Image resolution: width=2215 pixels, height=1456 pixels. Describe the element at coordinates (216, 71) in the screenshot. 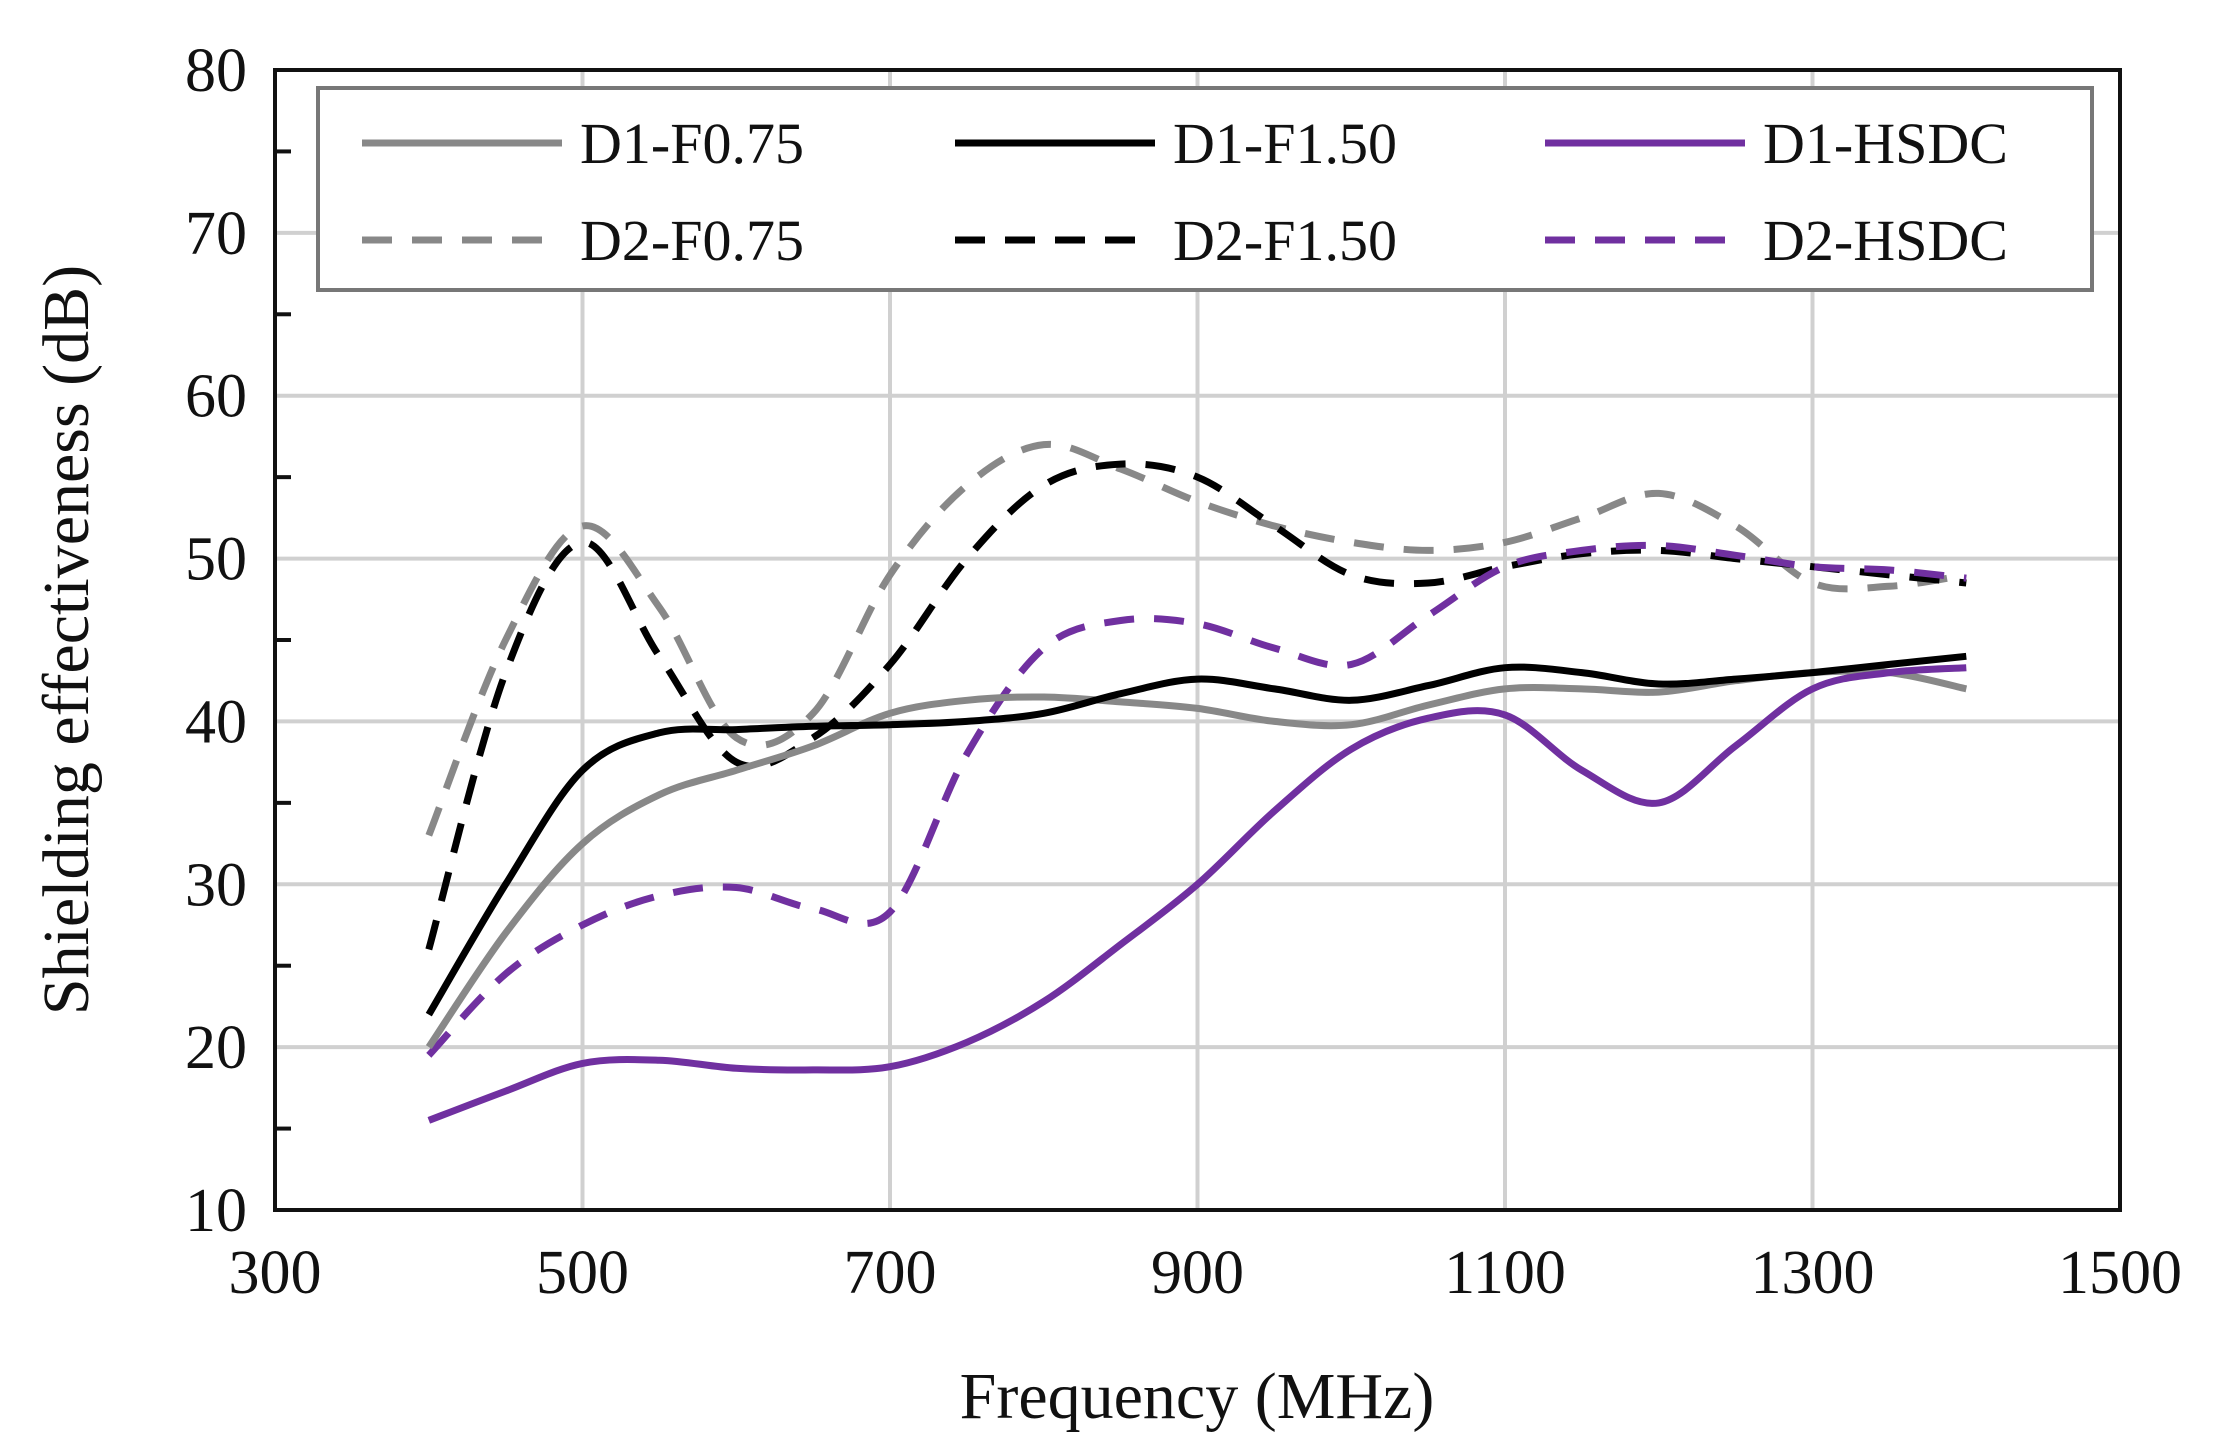

I see `y-tick-label: 80` at that location.